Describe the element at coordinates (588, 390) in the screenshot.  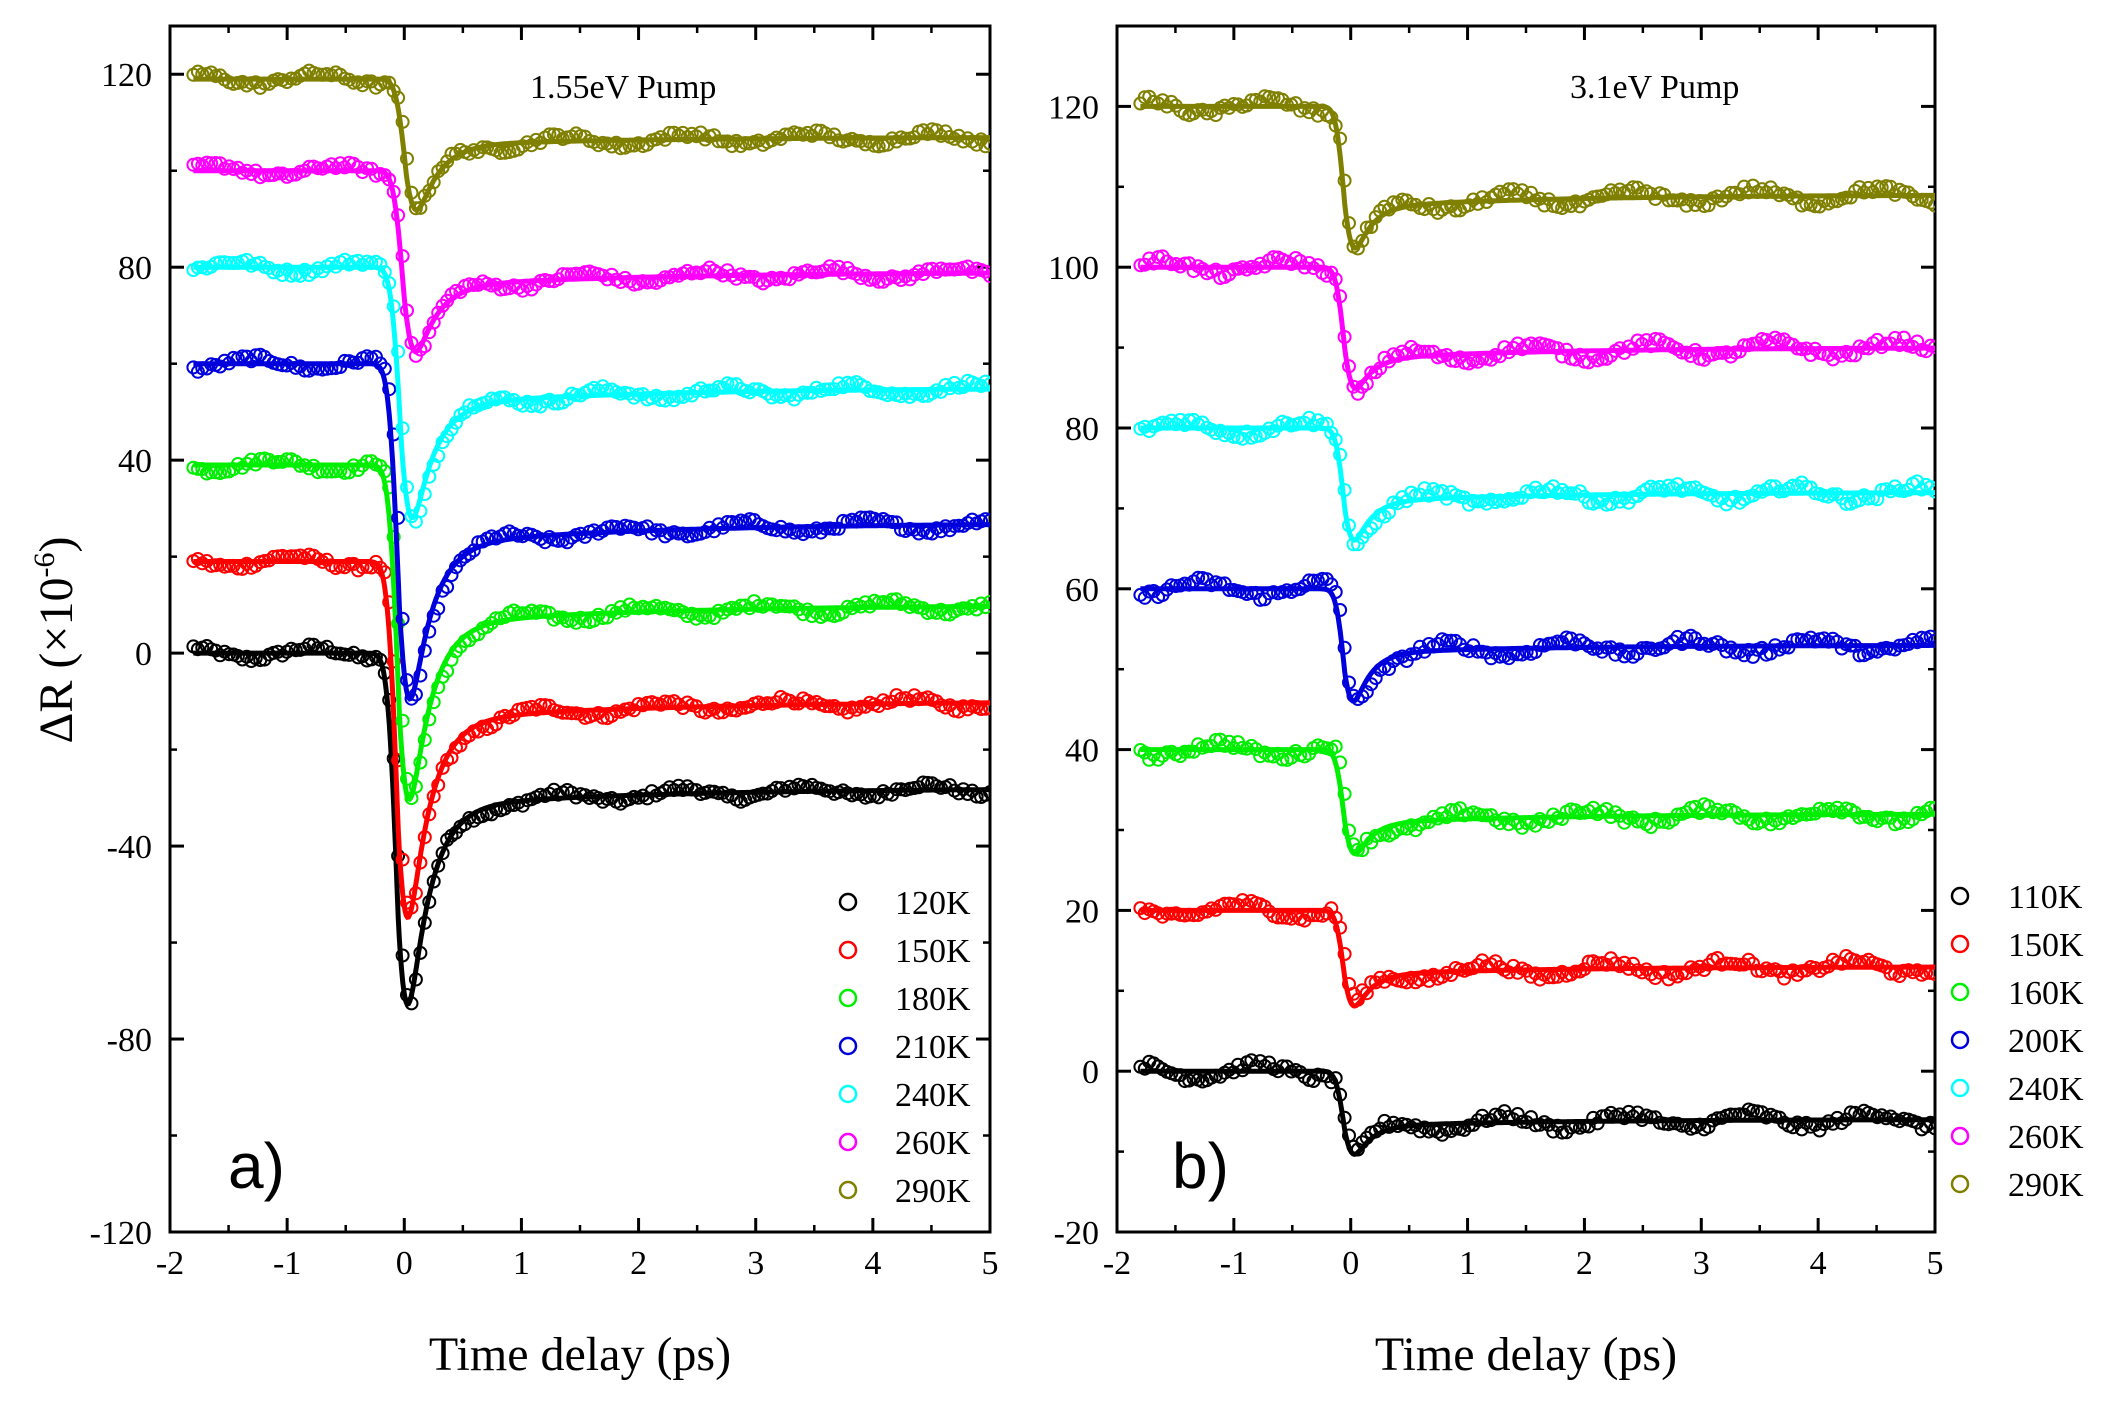
I see `series-240K` at that location.